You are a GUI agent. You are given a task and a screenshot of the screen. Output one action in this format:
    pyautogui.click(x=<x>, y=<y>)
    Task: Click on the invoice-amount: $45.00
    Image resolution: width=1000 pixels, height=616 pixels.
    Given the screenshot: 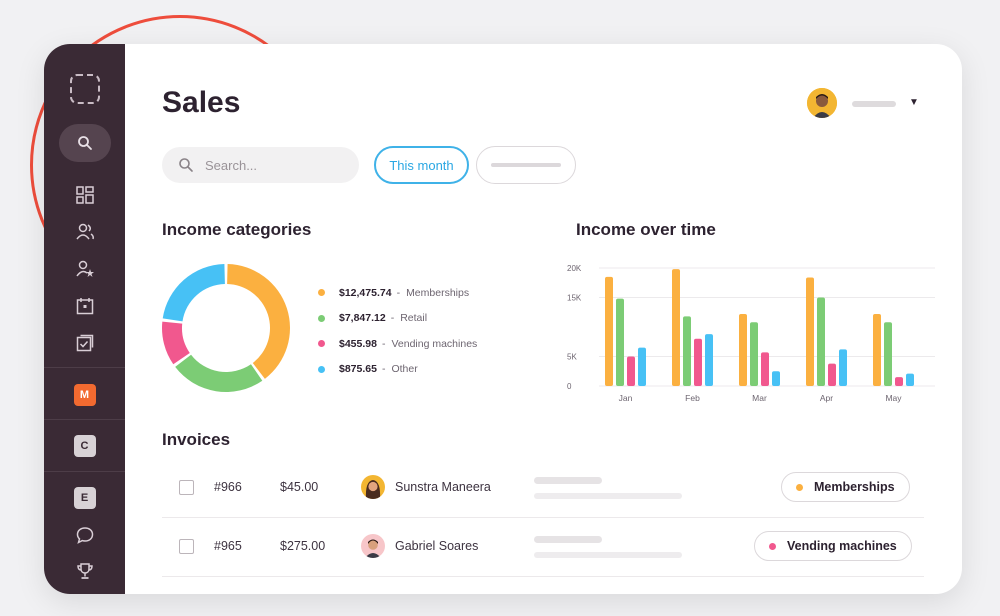 What is the action you would take?
    pyautogui.click(x=299, y=487)
    